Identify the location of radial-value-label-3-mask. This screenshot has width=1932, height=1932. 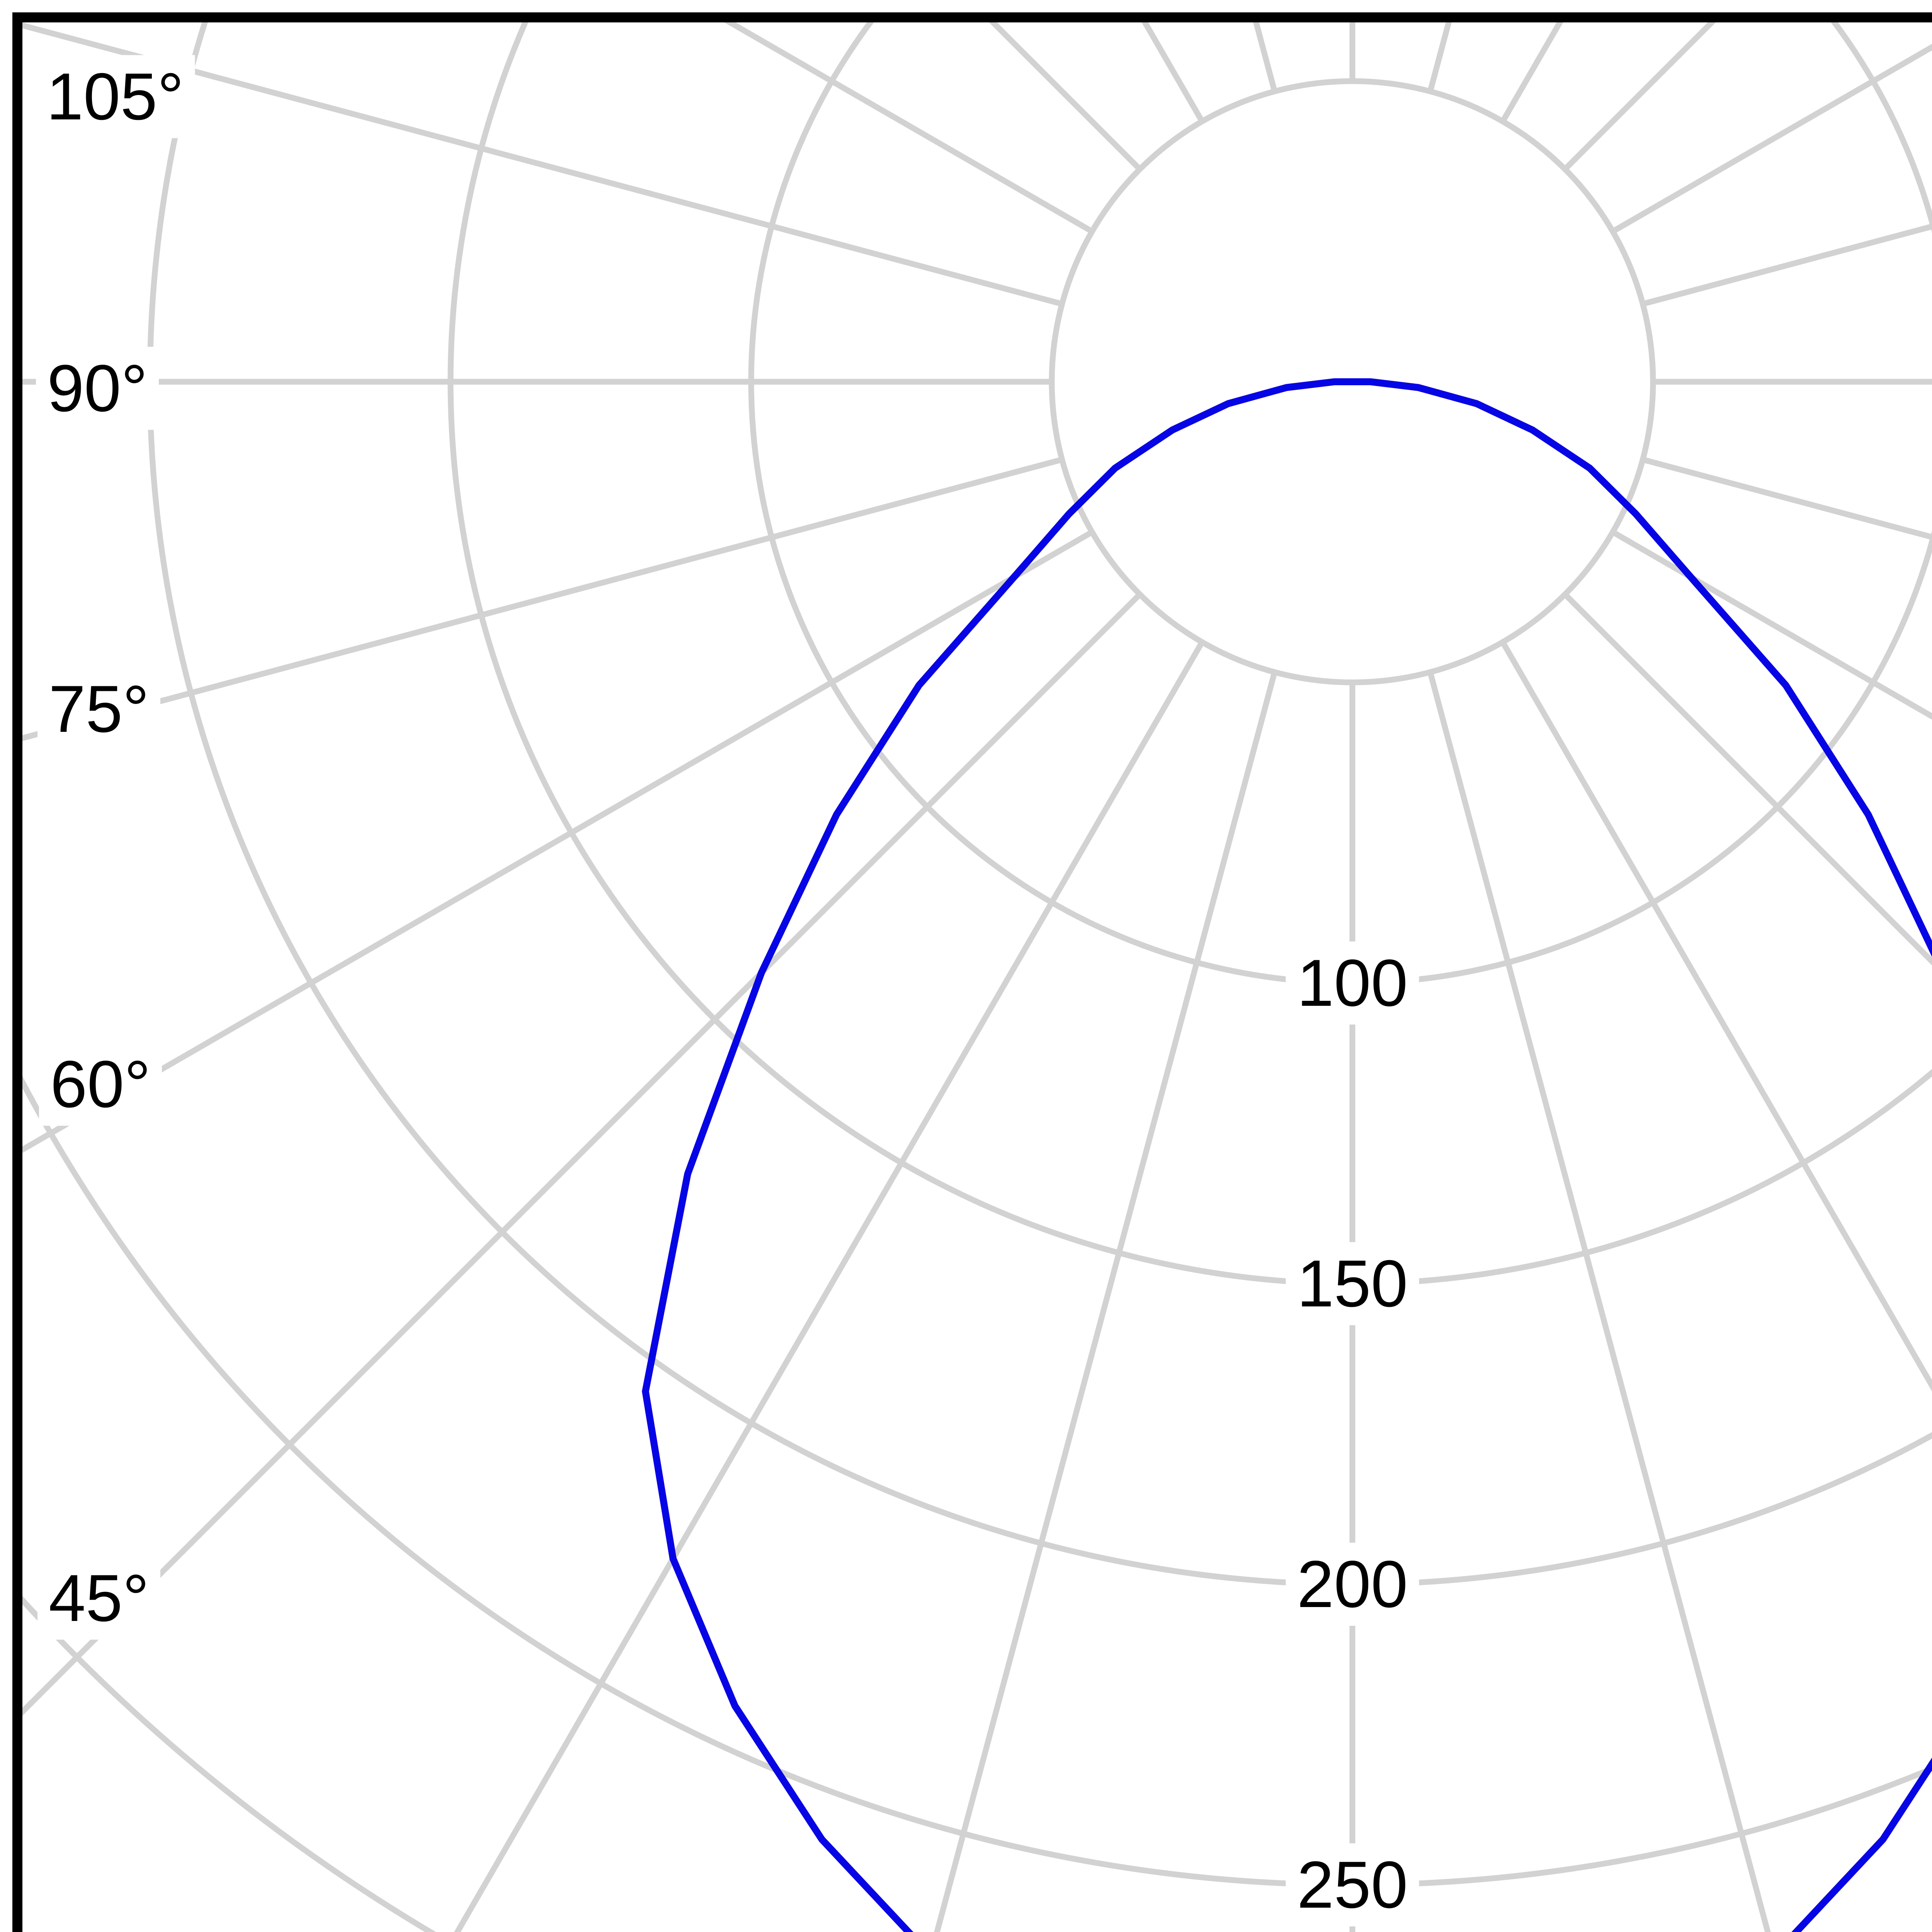
(1353, 1885).